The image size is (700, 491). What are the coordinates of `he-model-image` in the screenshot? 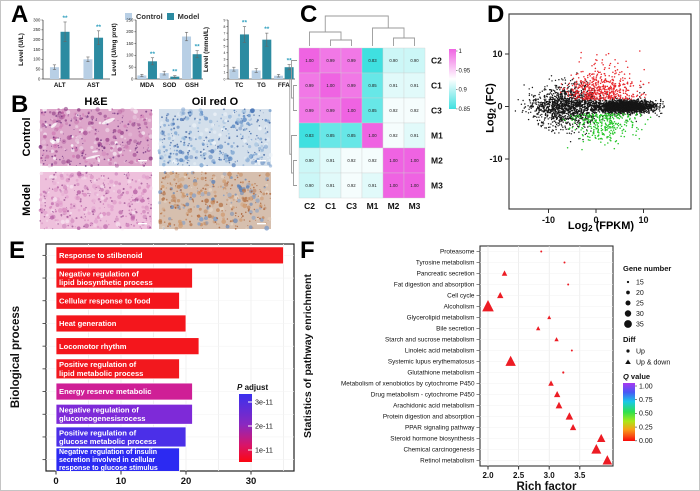 It's located at (96, 201).